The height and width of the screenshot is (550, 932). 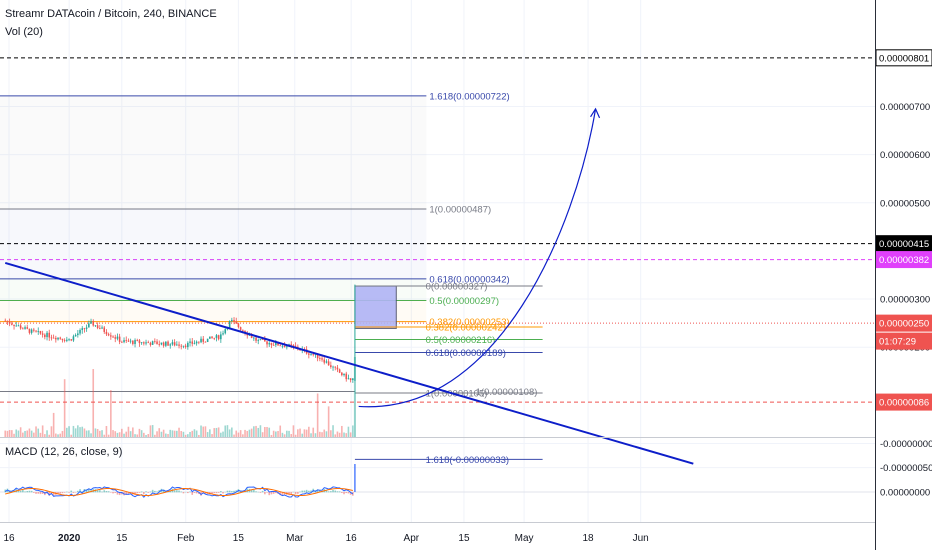 I want to click on fib-level-label: 0.382(0.00000242), so click(x=466, y=327).